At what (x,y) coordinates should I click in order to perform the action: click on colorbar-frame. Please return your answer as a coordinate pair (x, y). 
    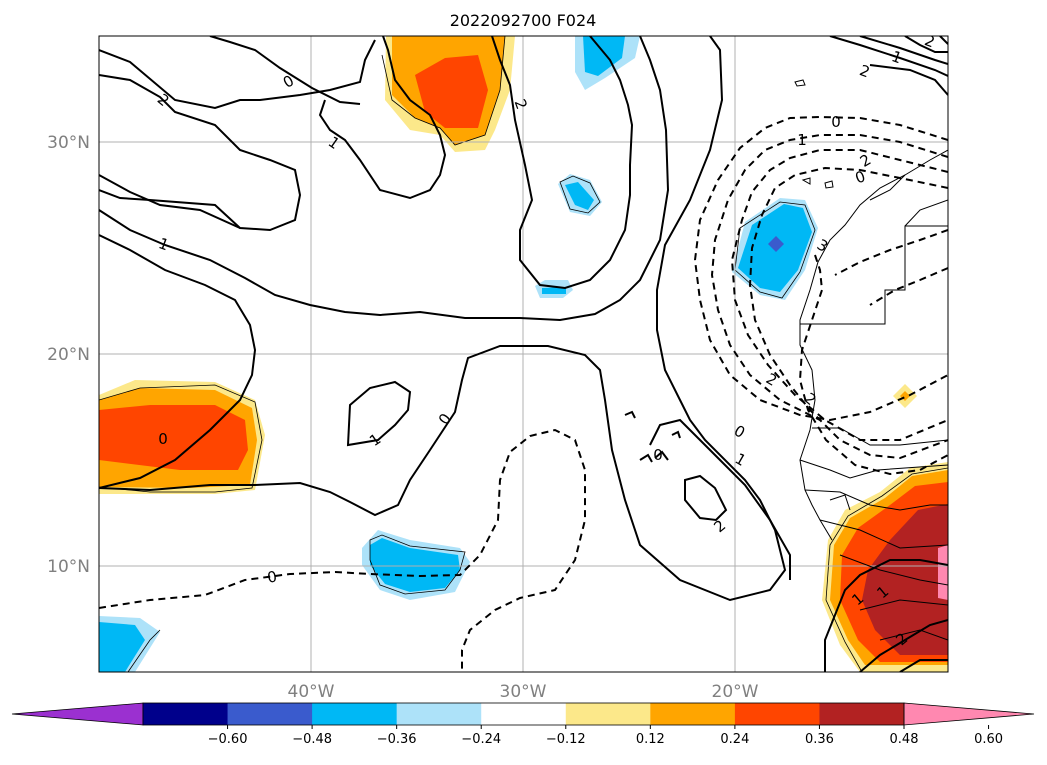
    Looking at the image, I should click on (523, 714).